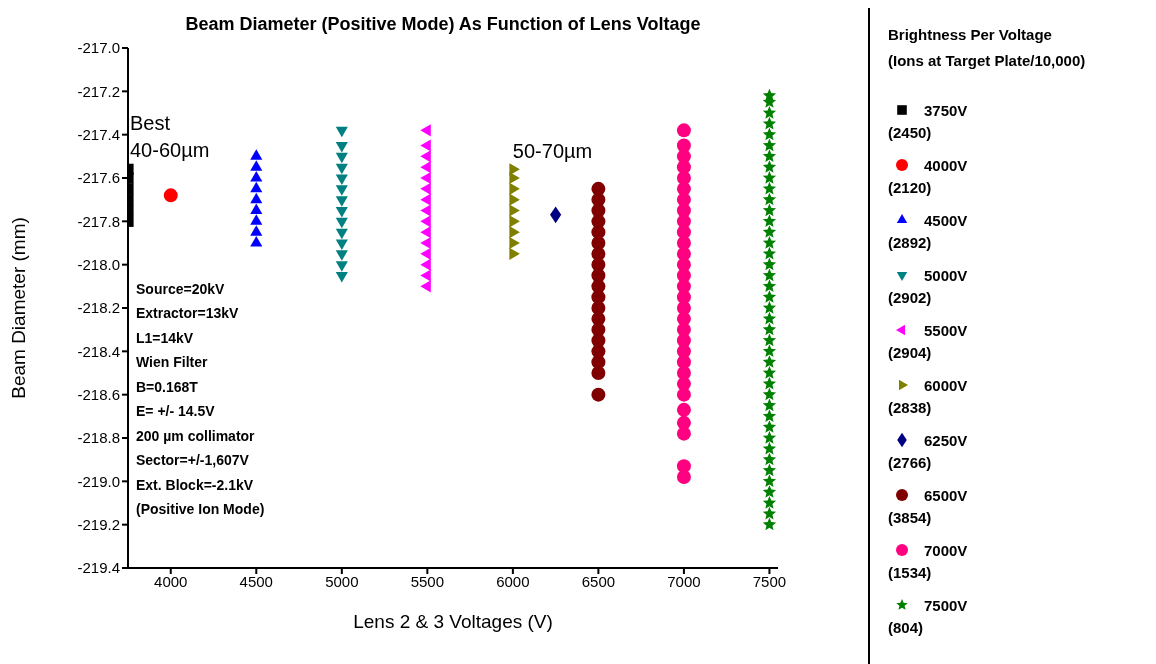 Image resolution: width=1156 pixels, height=664 pixels. Describe the element at coordinates (928, 507) in the screenshot. I see `legend-label: 6500V (3854)` at that location.